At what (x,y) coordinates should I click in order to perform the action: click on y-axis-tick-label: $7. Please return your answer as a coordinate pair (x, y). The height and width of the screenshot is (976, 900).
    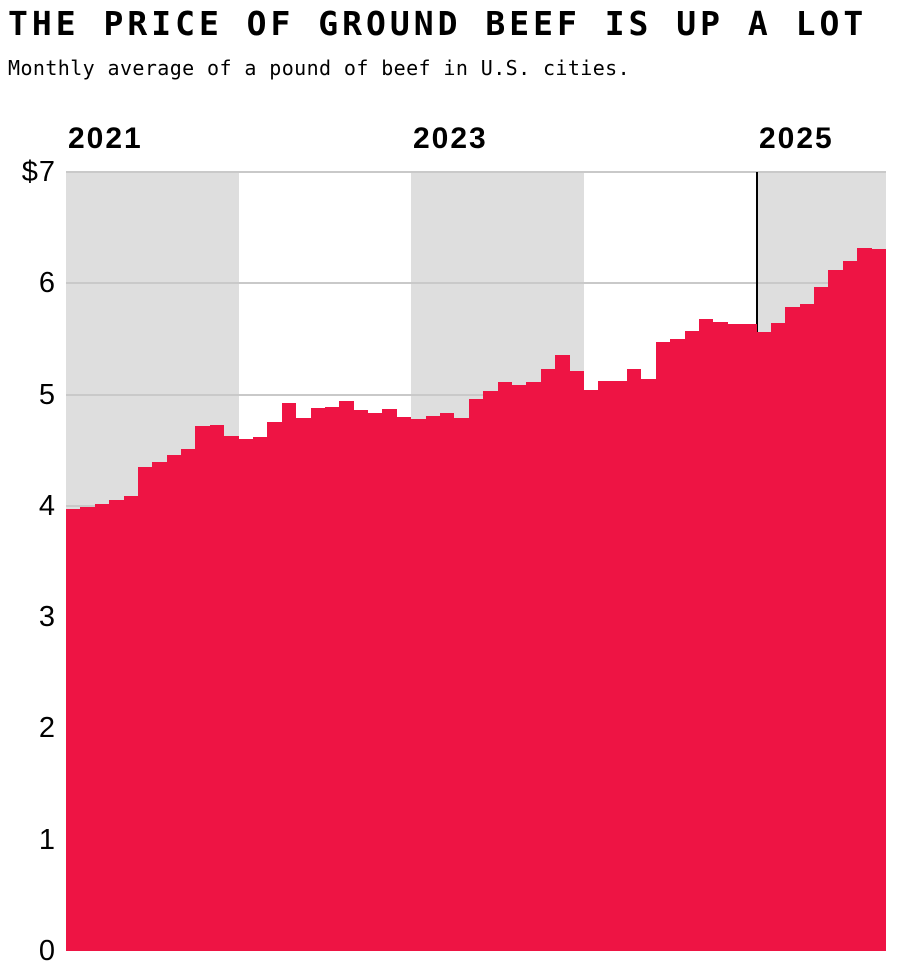
    Looking at the image, I should click on (38, 172).